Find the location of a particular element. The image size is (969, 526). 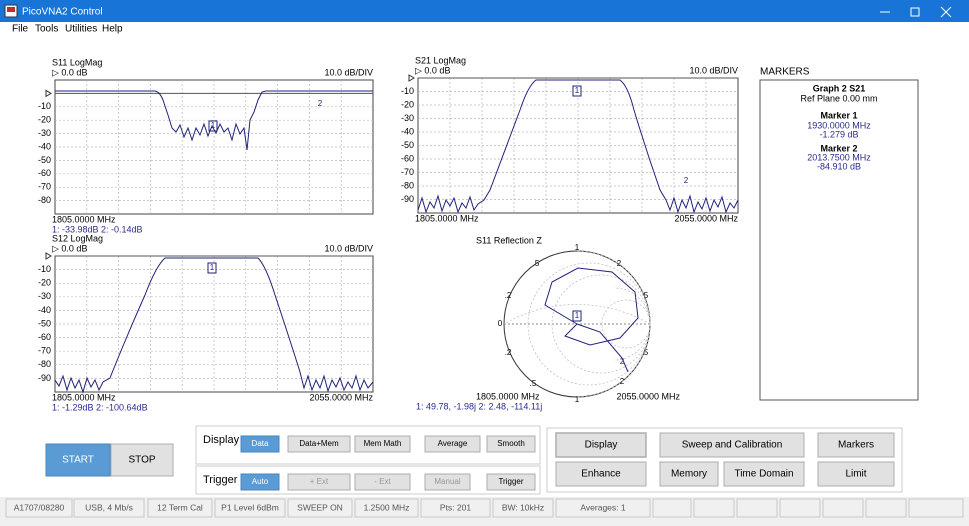

button: Markers is located at coordinates (856, 445).